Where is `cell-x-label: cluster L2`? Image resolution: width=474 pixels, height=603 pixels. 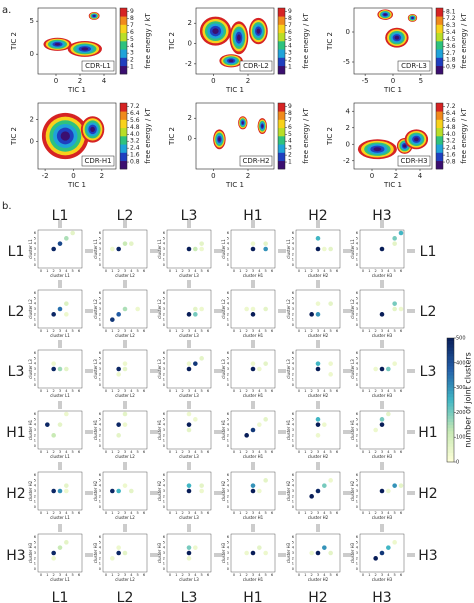
cell-x-label: cluster L2 is located at coordinates (125, 517).